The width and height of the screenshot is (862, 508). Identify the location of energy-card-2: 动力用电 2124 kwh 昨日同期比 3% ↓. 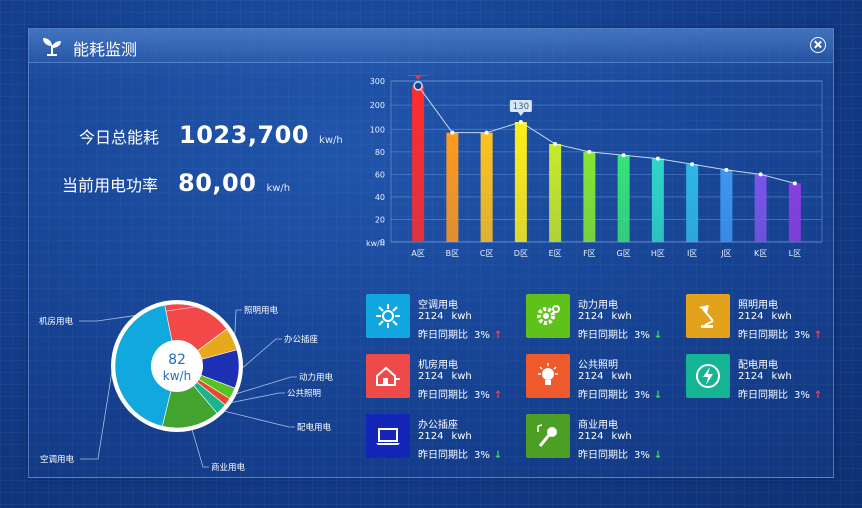
(601, 318).